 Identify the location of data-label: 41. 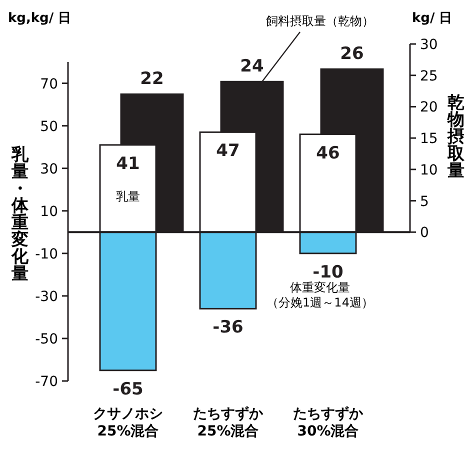
(128, 164).